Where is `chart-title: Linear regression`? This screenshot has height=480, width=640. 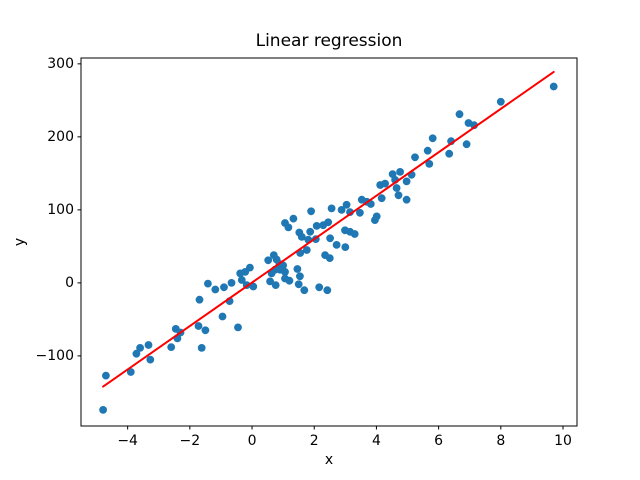 chart-title: Linear regression is located at coordinates (329, 41).